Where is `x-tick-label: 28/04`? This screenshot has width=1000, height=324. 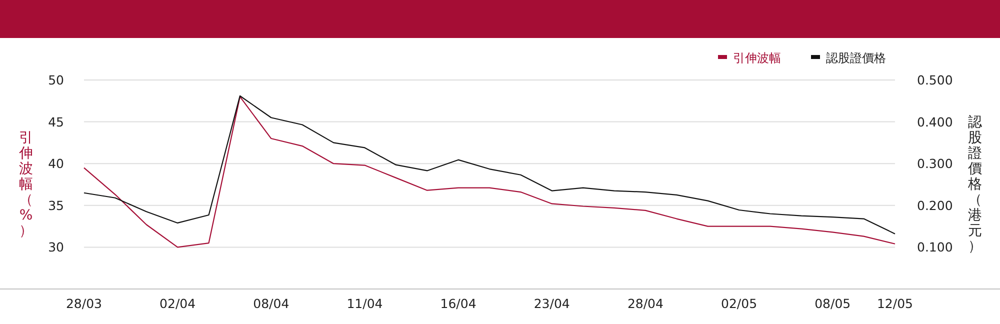 x-tick-label: 28/04 is located at coordinates (645, 303).